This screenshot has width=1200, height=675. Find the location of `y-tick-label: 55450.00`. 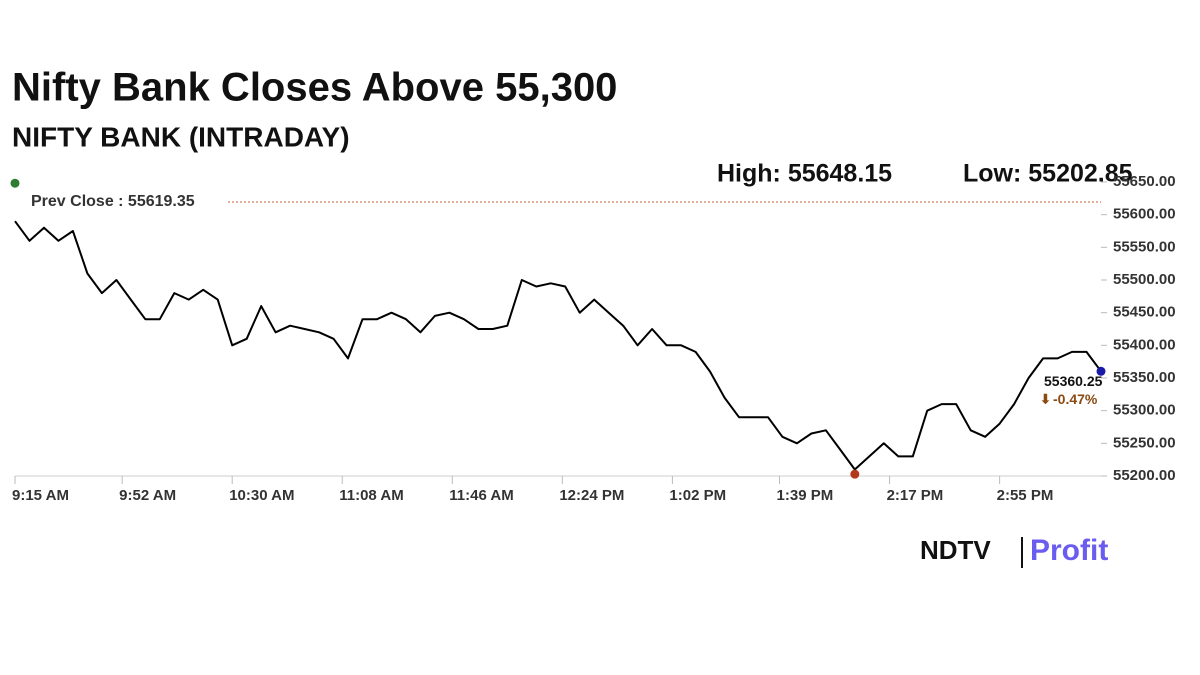

y-tick-label: 55450.00 is located at coordinates (1144, 312).